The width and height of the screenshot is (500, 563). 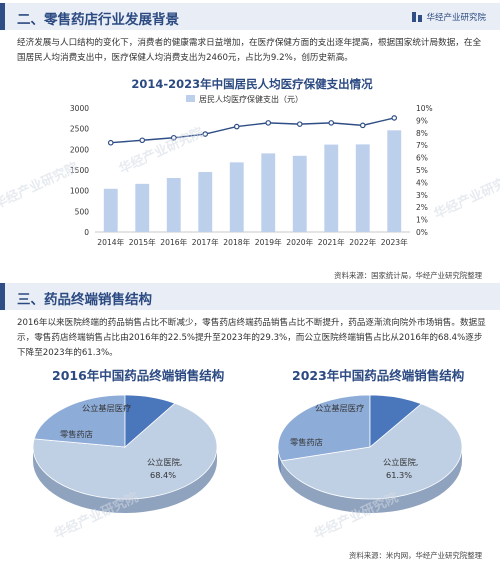 I want to click on y-tick-left: 2500, so click(x=79, y=129).